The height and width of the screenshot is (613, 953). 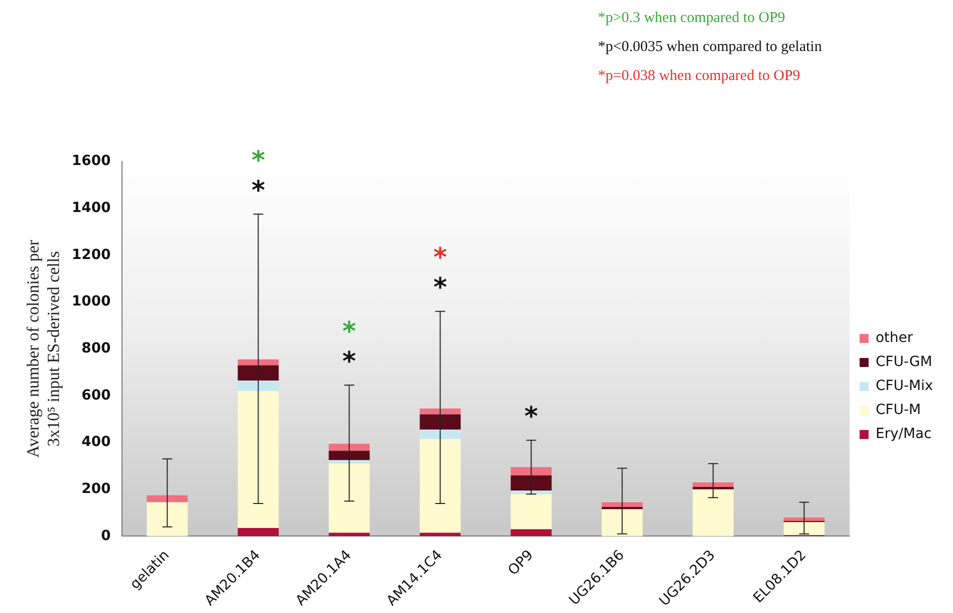 I want to click on legend-label: CFU-GM, so click(x=904, y=362).